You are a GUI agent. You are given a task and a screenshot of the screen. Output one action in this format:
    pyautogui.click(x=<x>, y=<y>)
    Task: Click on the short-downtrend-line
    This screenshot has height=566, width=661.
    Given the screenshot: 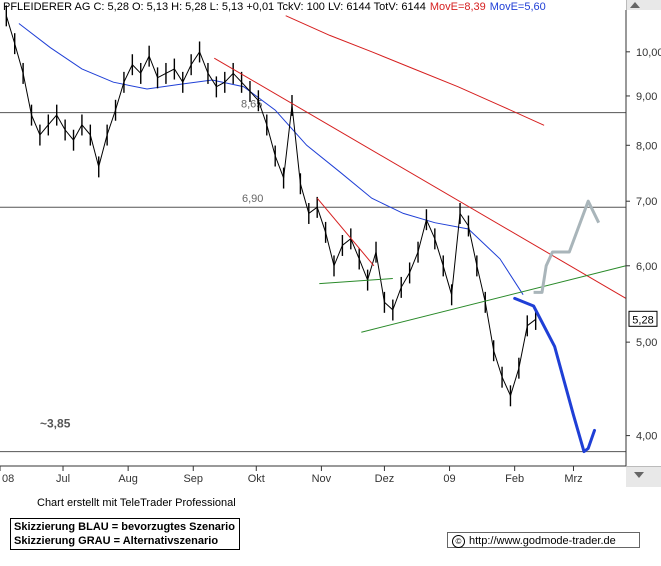 What is the action you would take?
    pyautogui.click(x=345, y=232)
    